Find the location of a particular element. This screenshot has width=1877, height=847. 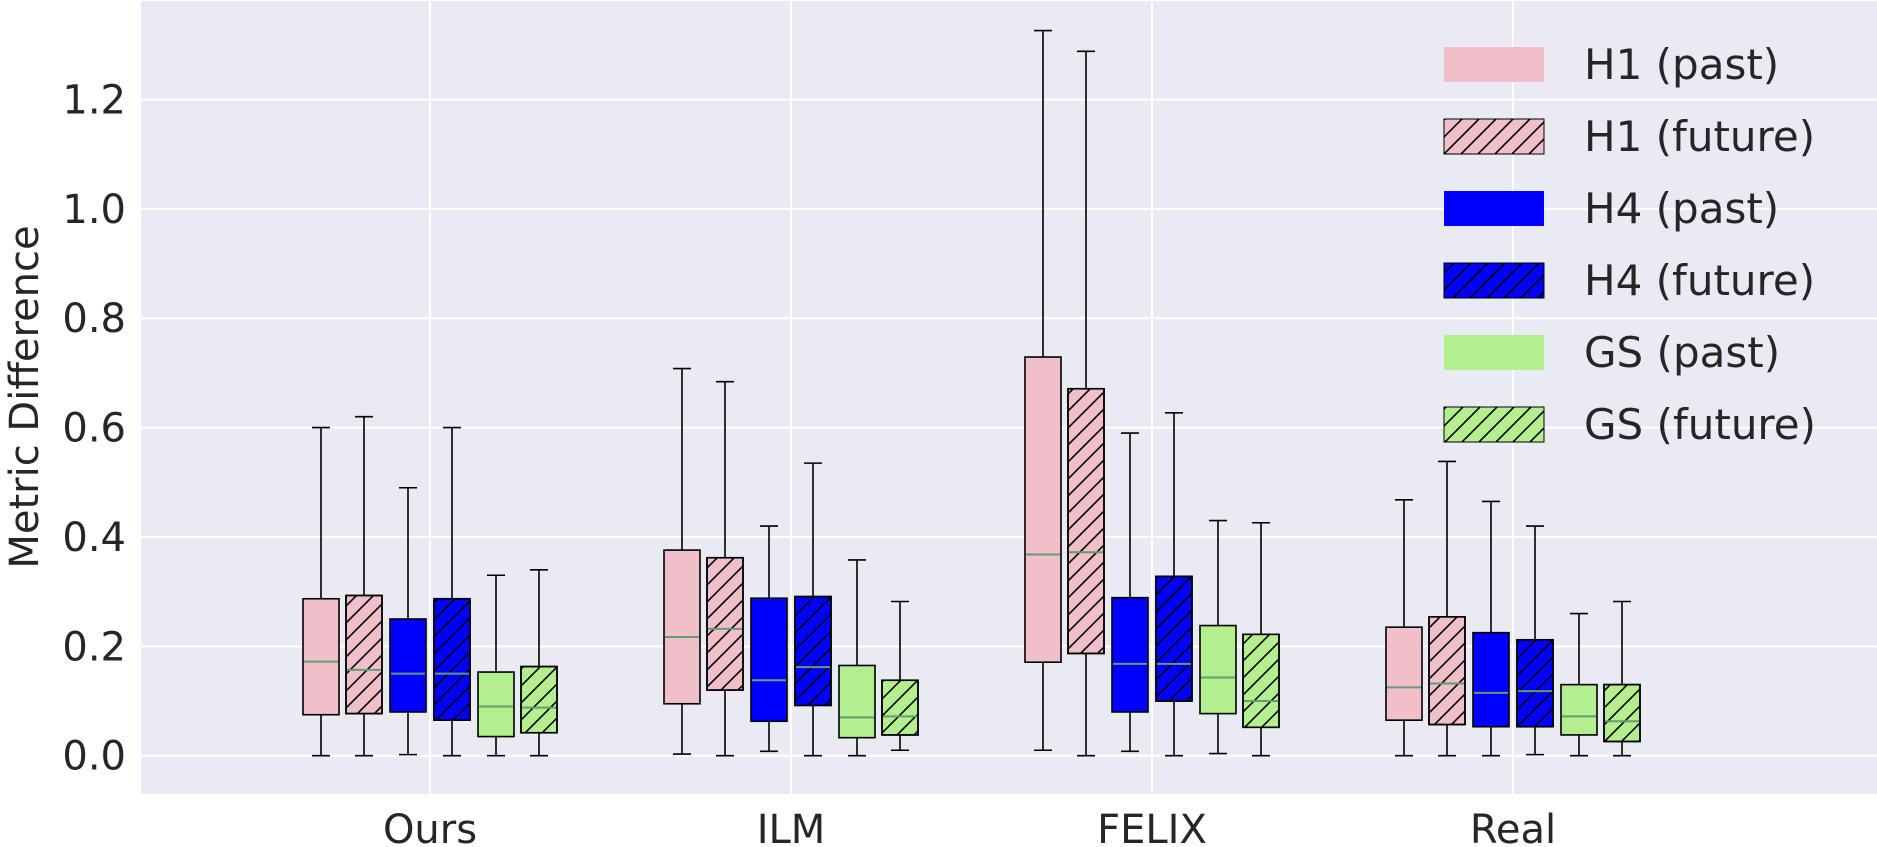

box-h4-past--ours is located at coordinates (408, 621).